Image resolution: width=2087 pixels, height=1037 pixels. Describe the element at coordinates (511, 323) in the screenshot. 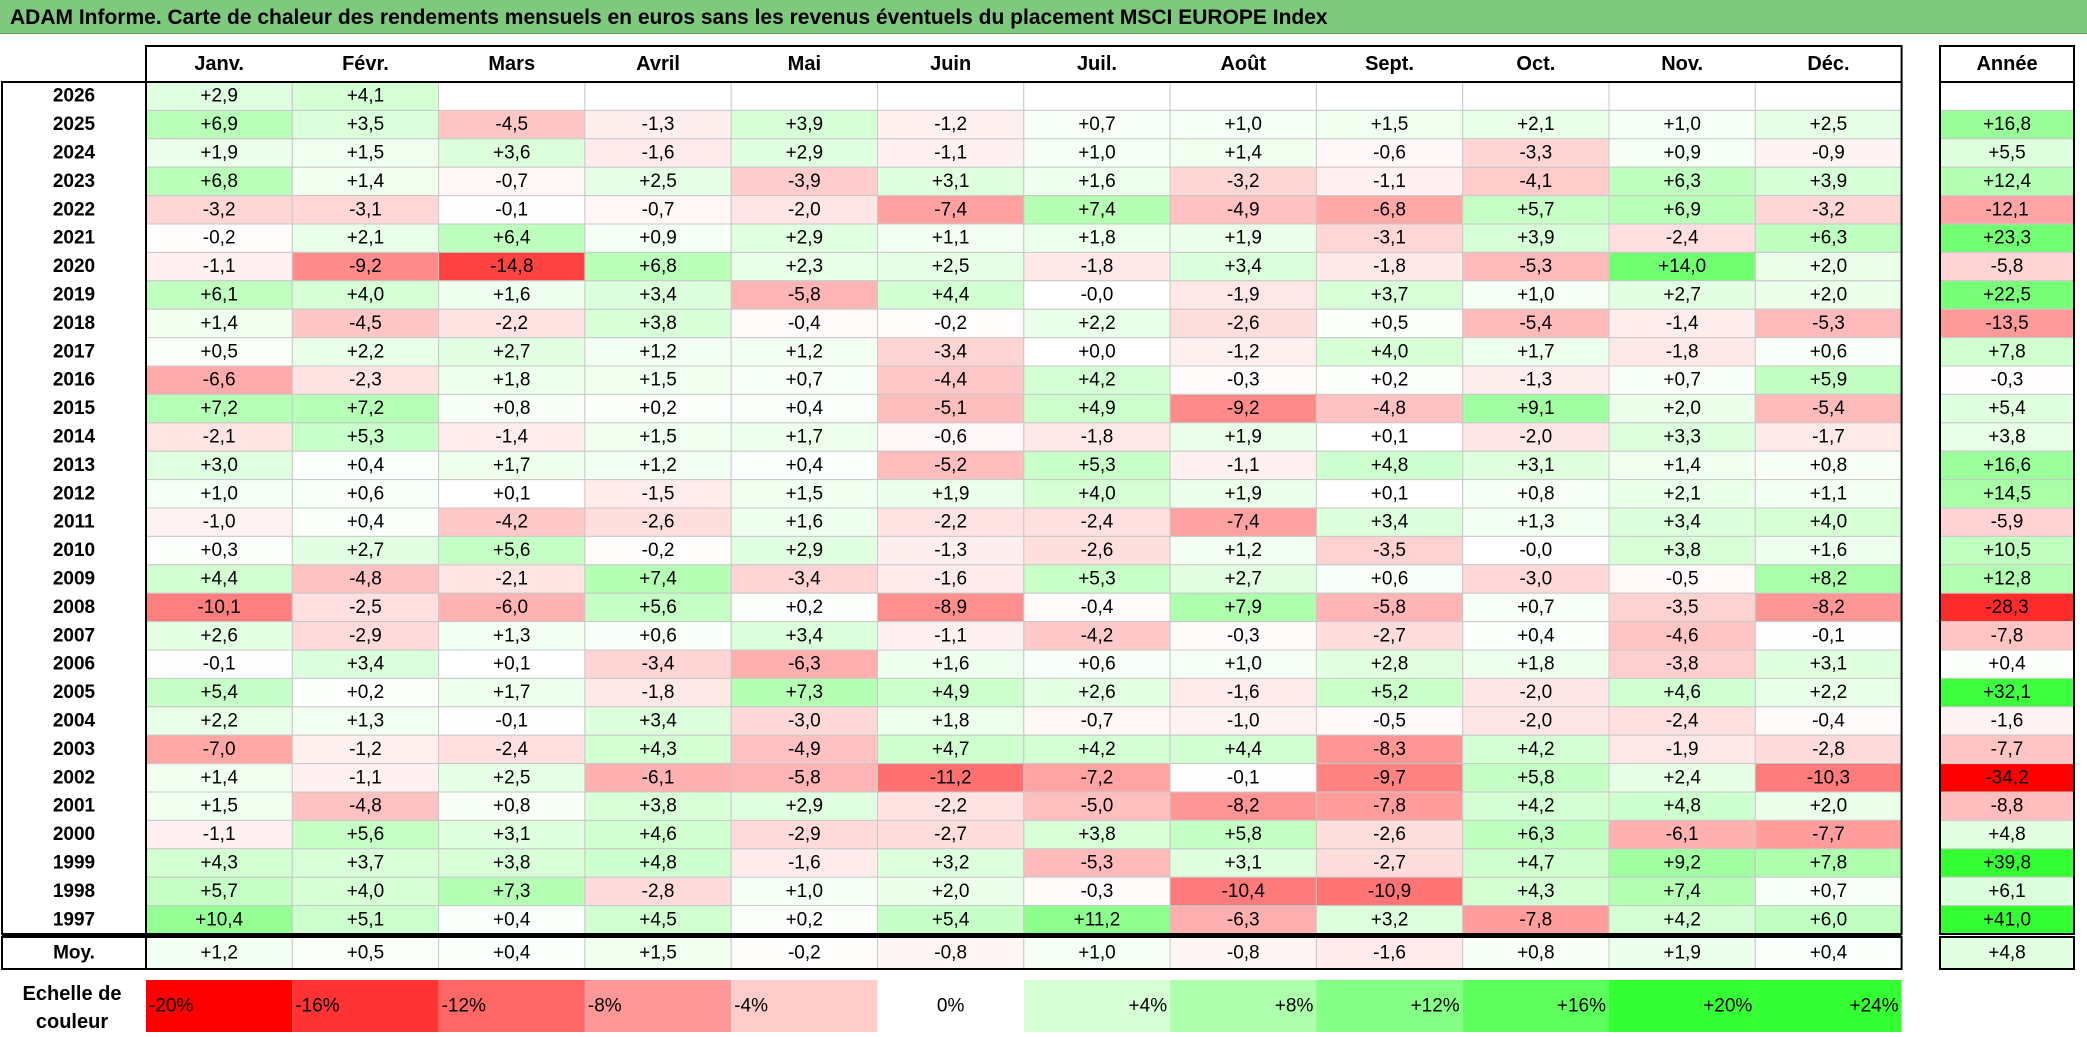

I see `cell-value: -2,2` at that location.